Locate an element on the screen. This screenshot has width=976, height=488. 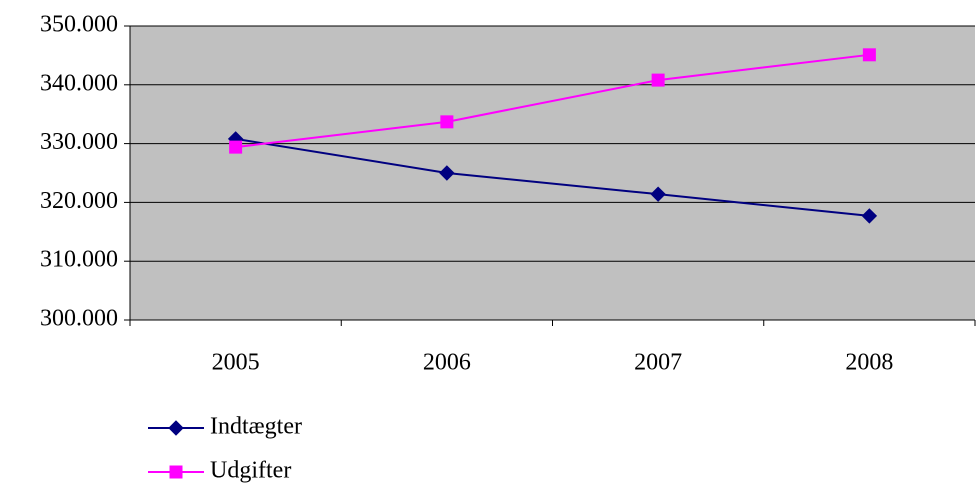
y-tick-label: 300.000 is located at coordinates (79, 319).